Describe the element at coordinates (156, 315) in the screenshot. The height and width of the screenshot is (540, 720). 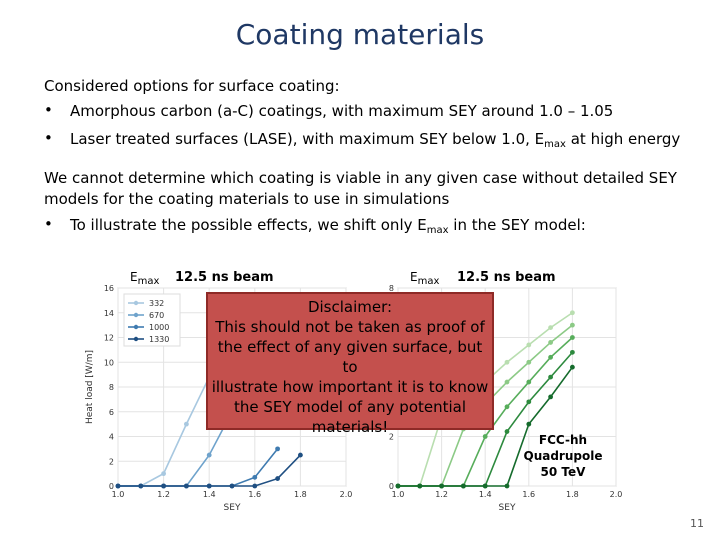
I see `legend-label: 670` at that location.